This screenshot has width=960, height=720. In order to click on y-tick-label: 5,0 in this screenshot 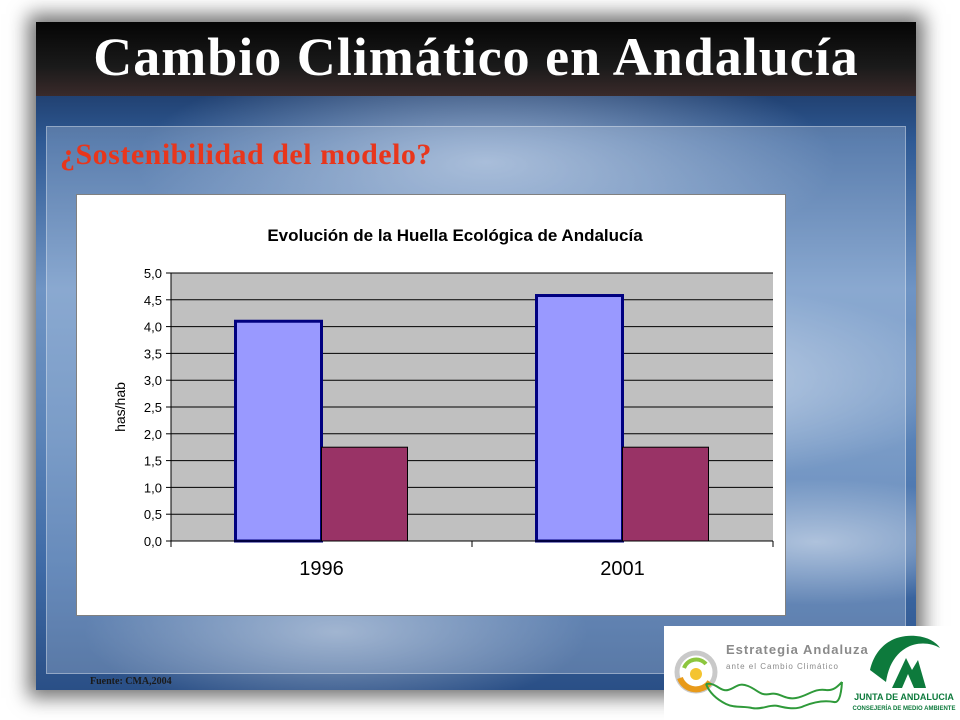, I will do `click(153, 273)`.